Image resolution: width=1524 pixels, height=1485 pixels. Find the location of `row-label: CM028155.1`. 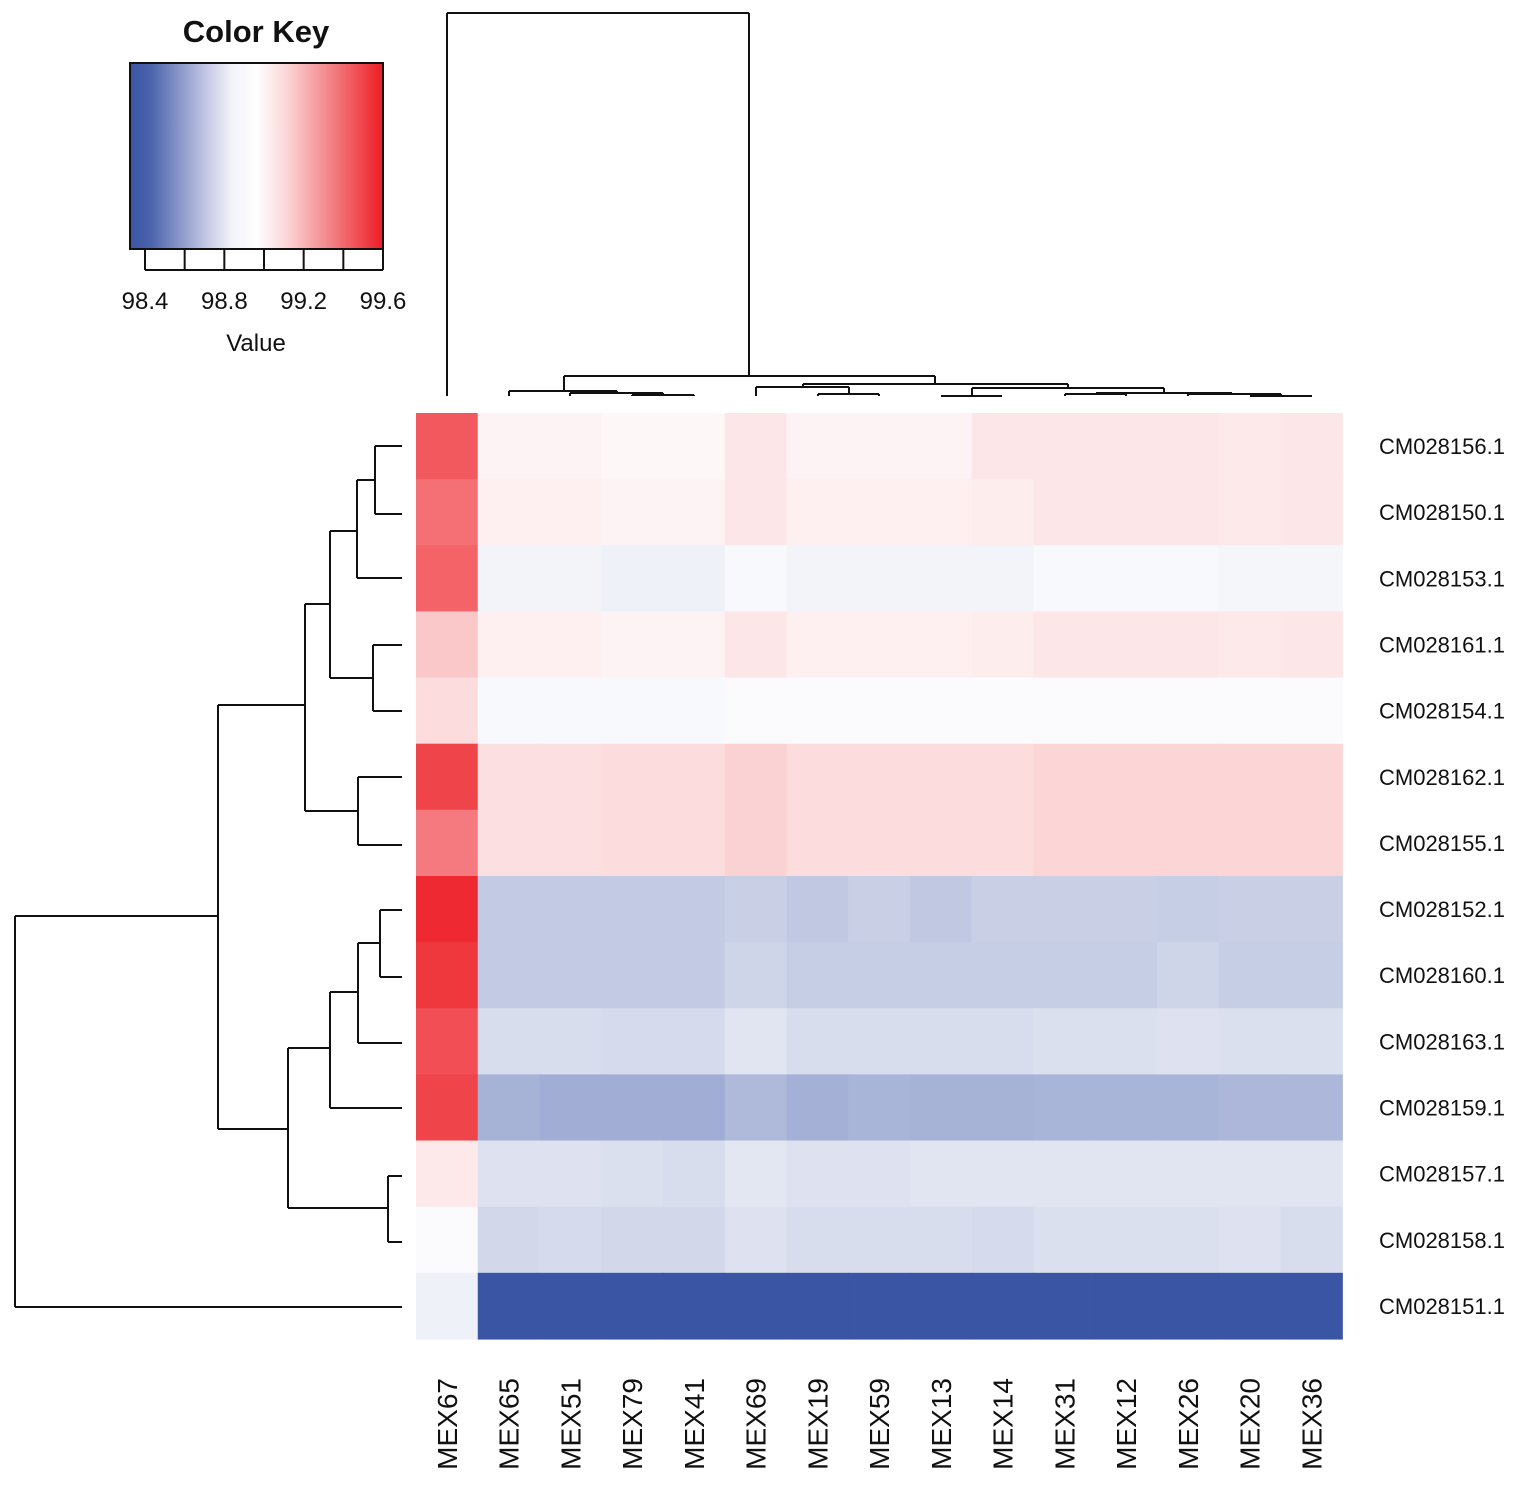

row-label: CM028155.1 is located at coordinates (1442, 843).